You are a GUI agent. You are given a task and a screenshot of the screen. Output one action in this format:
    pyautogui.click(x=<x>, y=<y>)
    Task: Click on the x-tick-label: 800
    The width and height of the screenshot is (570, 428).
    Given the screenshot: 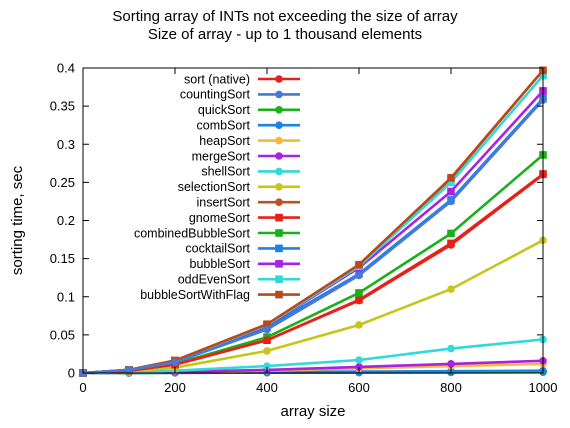 What is the action you would take?
    pyautogui.click(x=451, y=387)
    